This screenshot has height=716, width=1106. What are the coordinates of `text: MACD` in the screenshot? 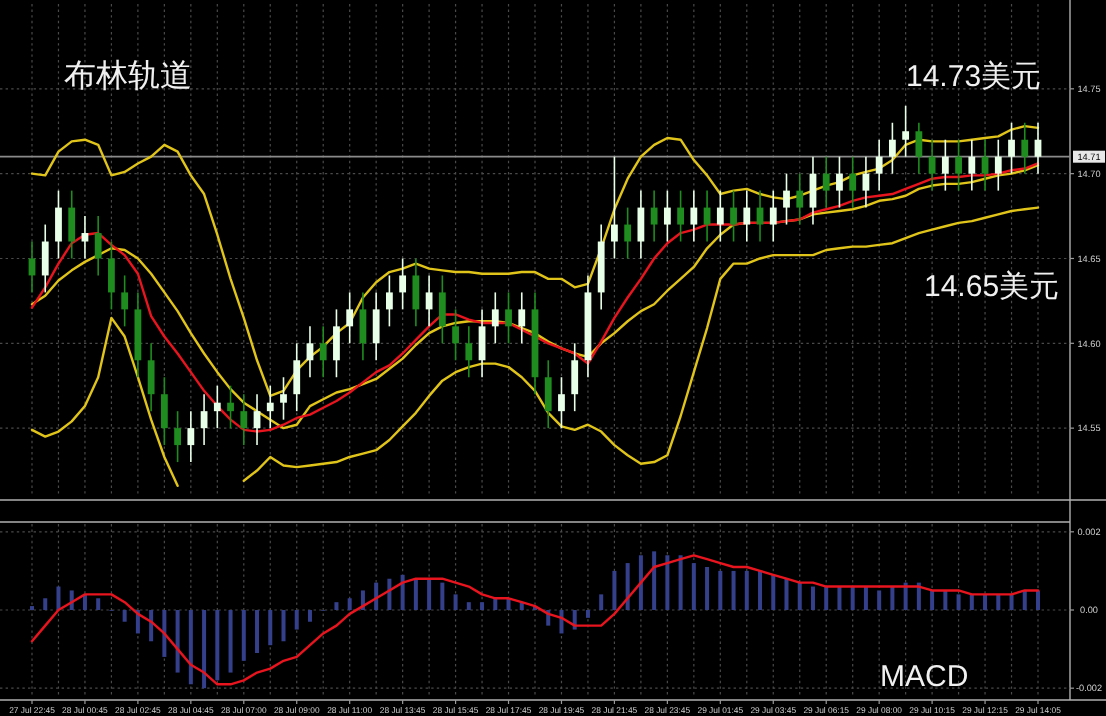 It's located at (924, 677).